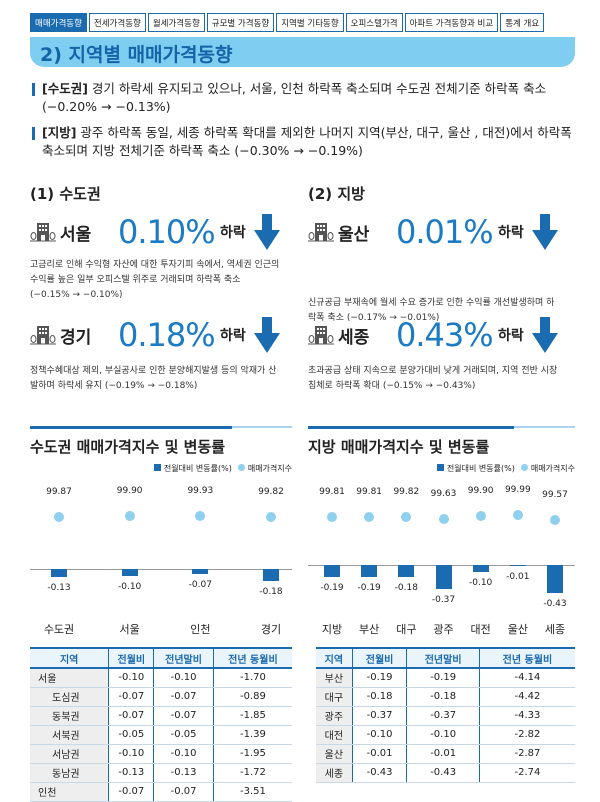  Describe the element at coordinates (167, 335) in the screenshot. I see `change-value: 0.18%` at that location.